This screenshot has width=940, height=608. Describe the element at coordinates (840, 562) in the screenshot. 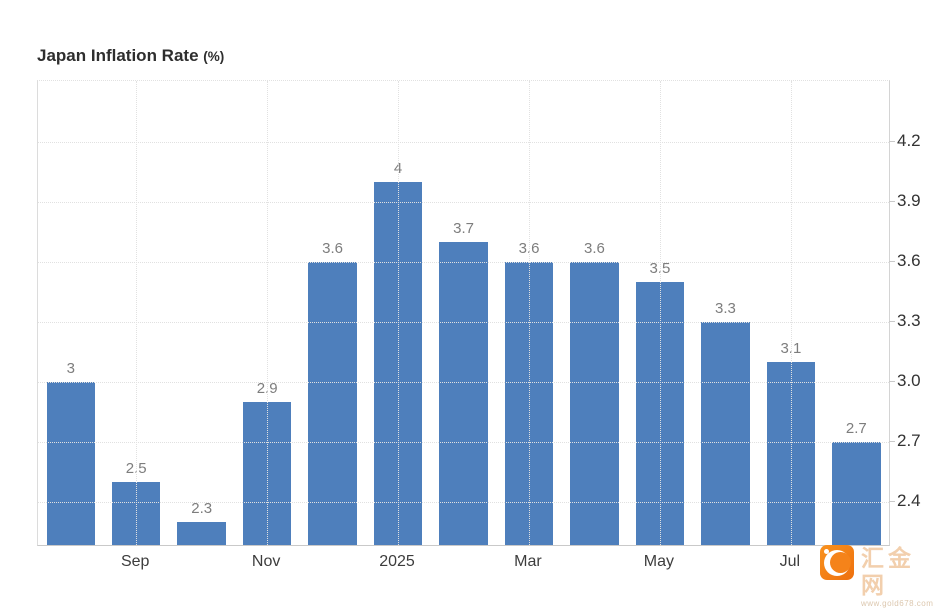

I see `logo-circle-inner` at that location.